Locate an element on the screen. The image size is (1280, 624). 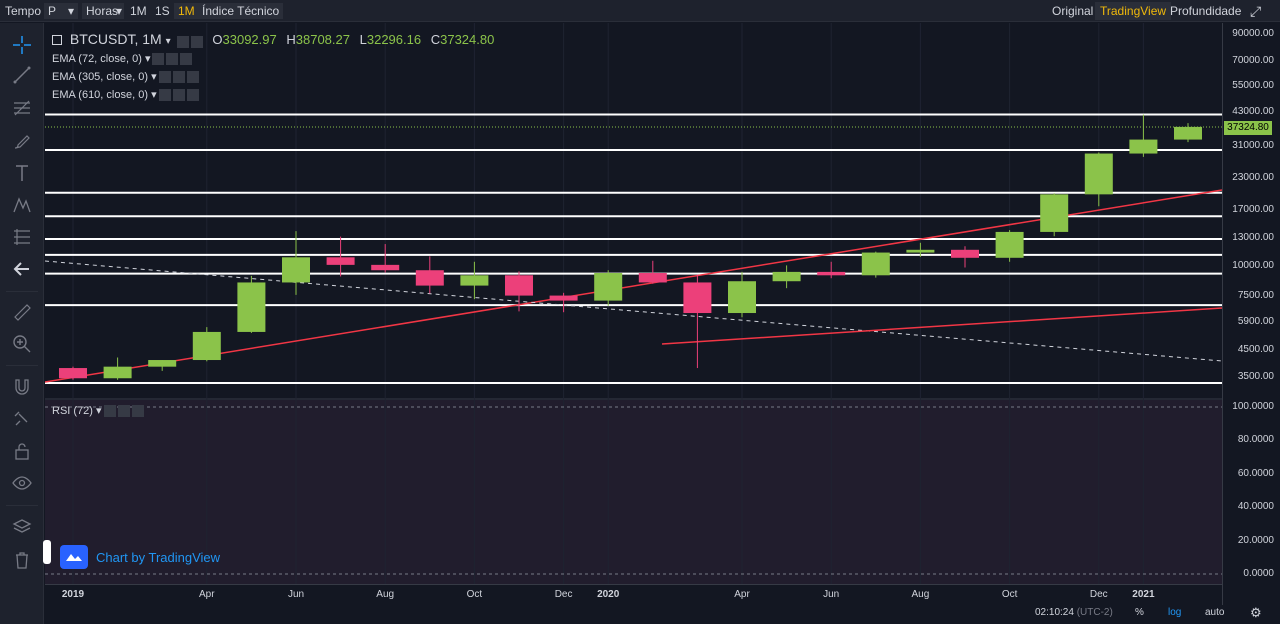
ema-610-legend: EMA (610, close, 0) ▾ is located at coordinates (125, 95).